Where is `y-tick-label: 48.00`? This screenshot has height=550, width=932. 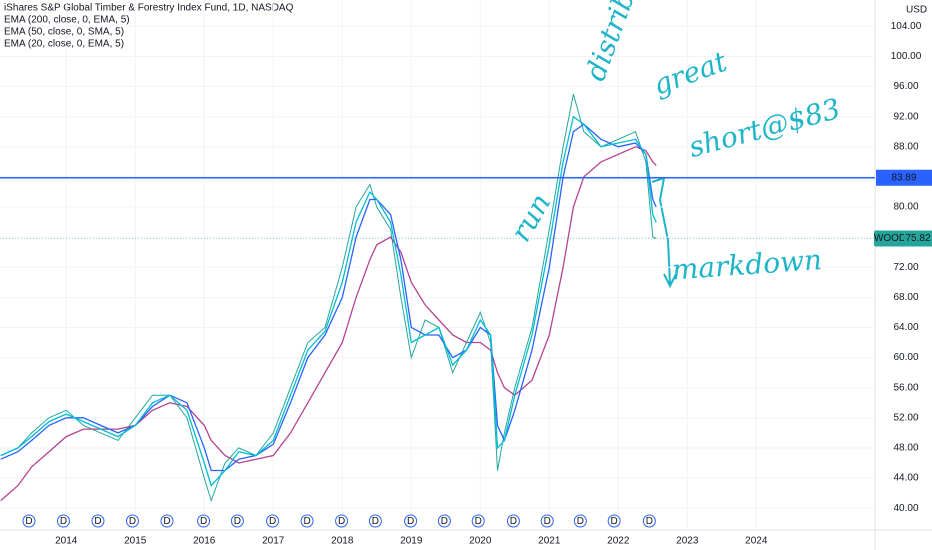 y-tick-label: 48.00 is located at coordinates (905, 448).